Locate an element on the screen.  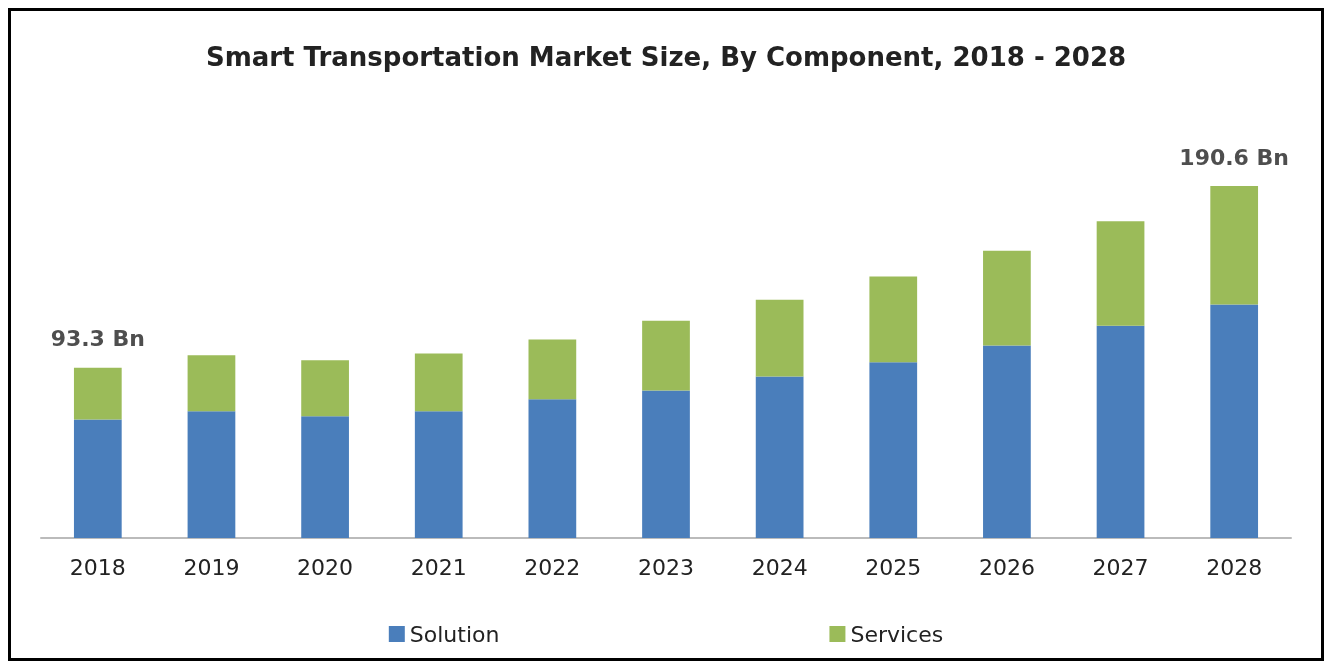
chart-title: Smart Transportation Market Size, By Component, 2018 - 2028 is located at coordinates (666, 57).